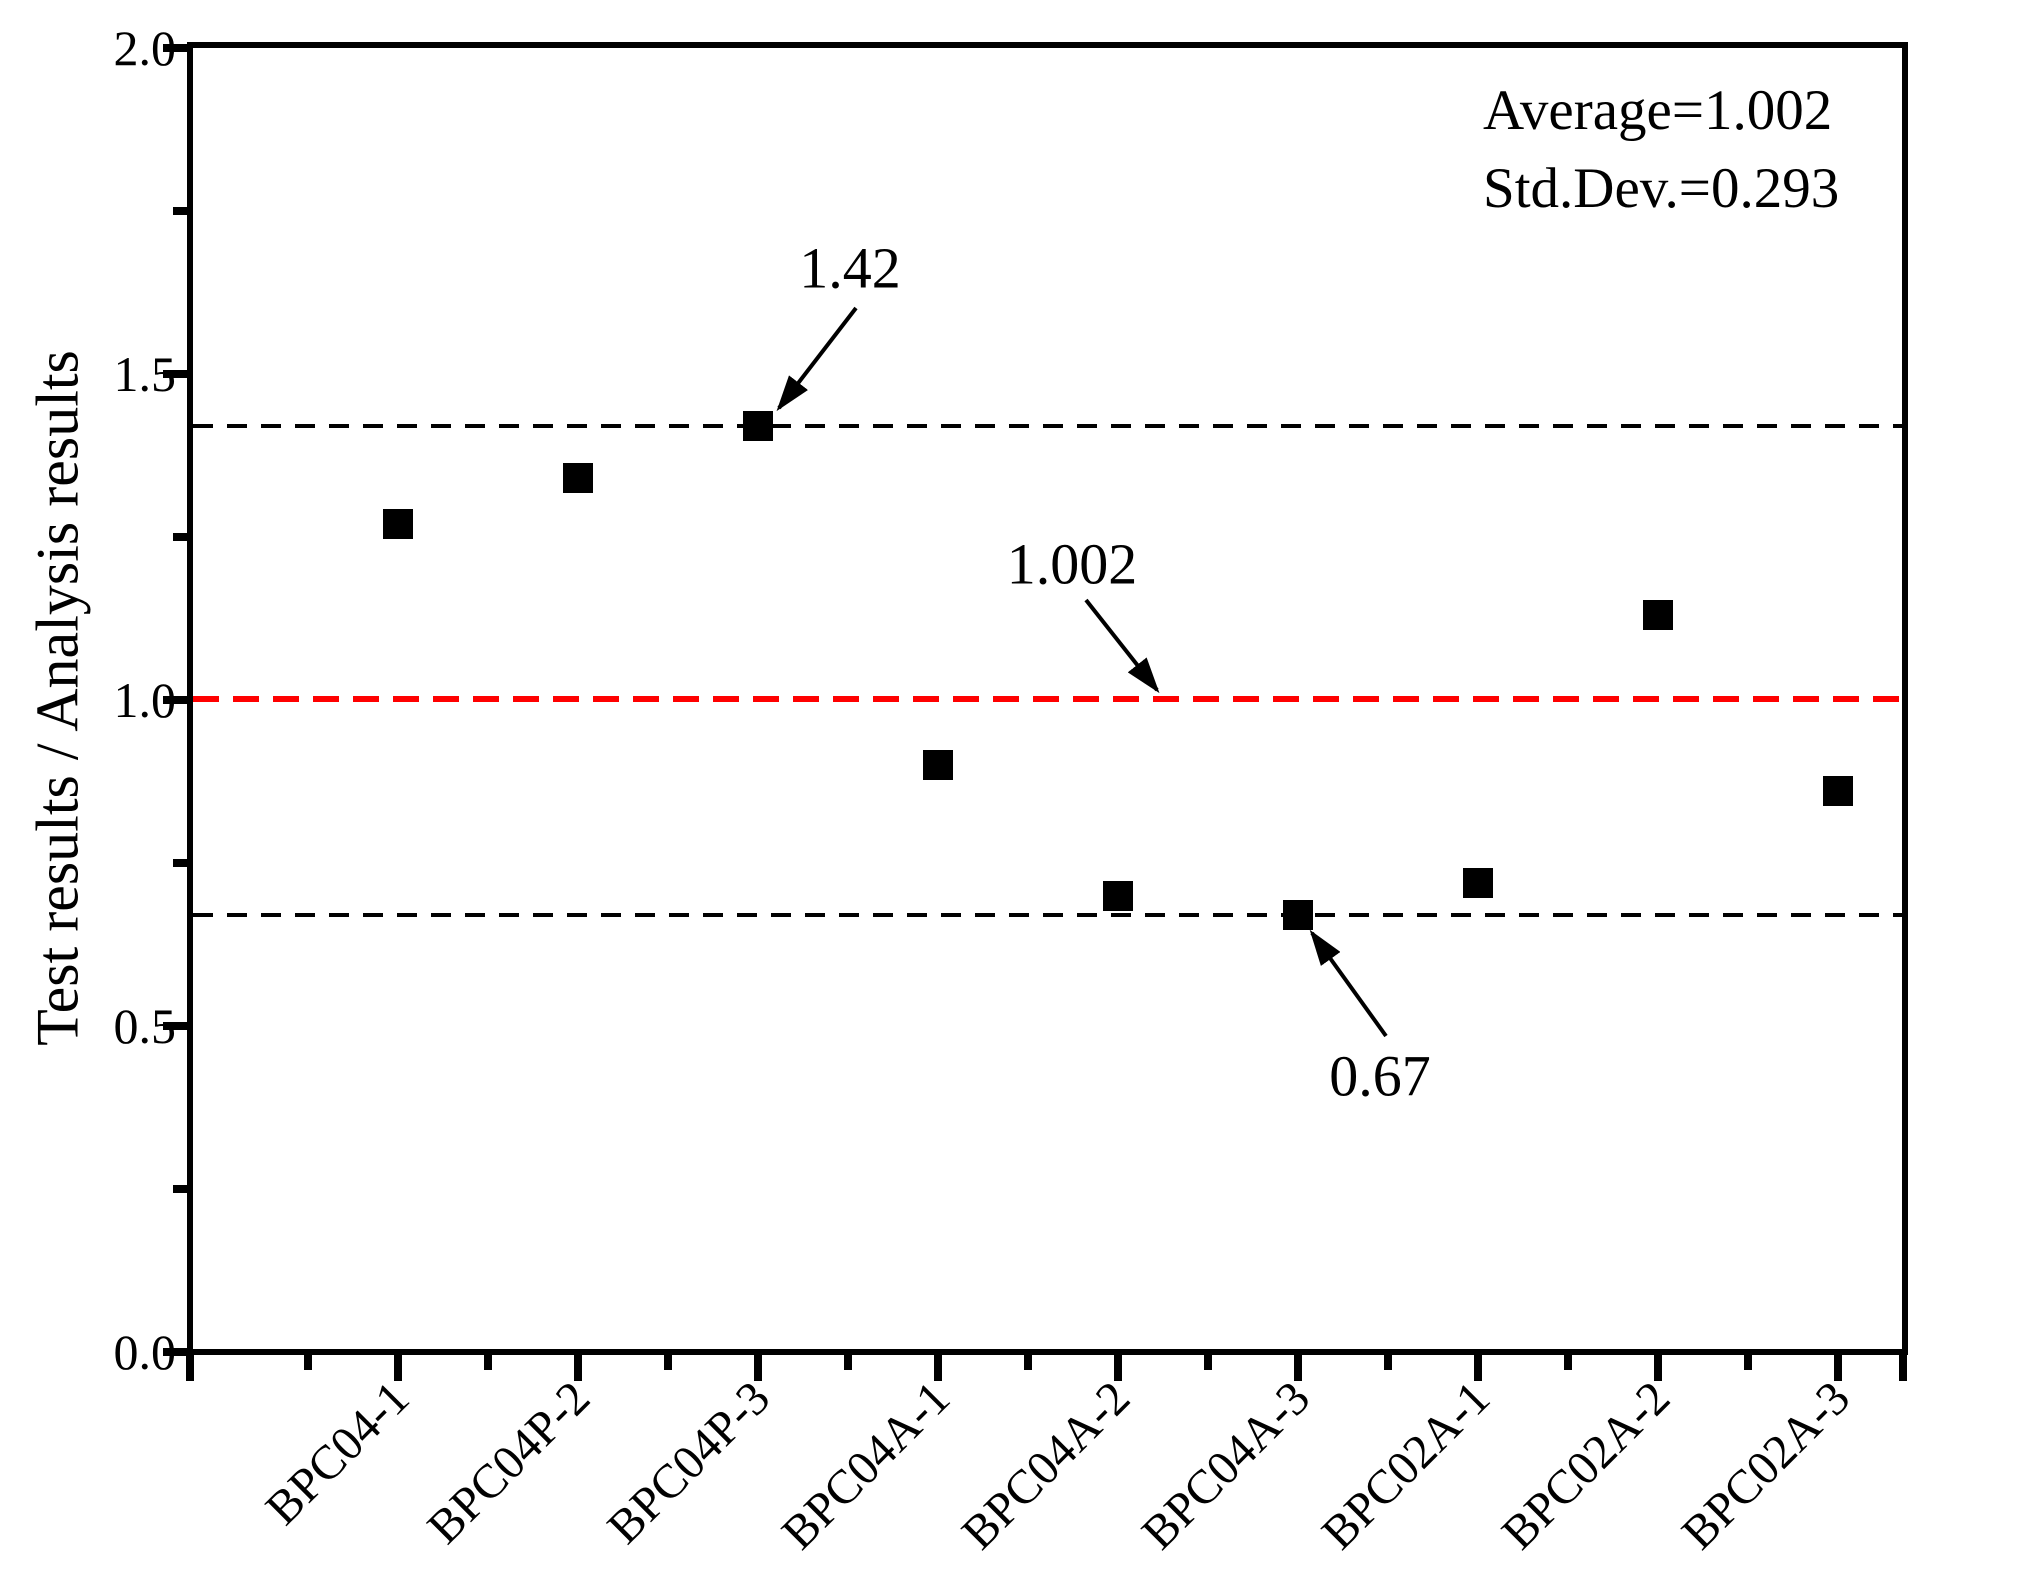 The width and height of the screenshot is (2038, 1580). Describe the element at coordinates (1380, 1076) in the screenshot. I see `annotation-label: 0.67` at that location.